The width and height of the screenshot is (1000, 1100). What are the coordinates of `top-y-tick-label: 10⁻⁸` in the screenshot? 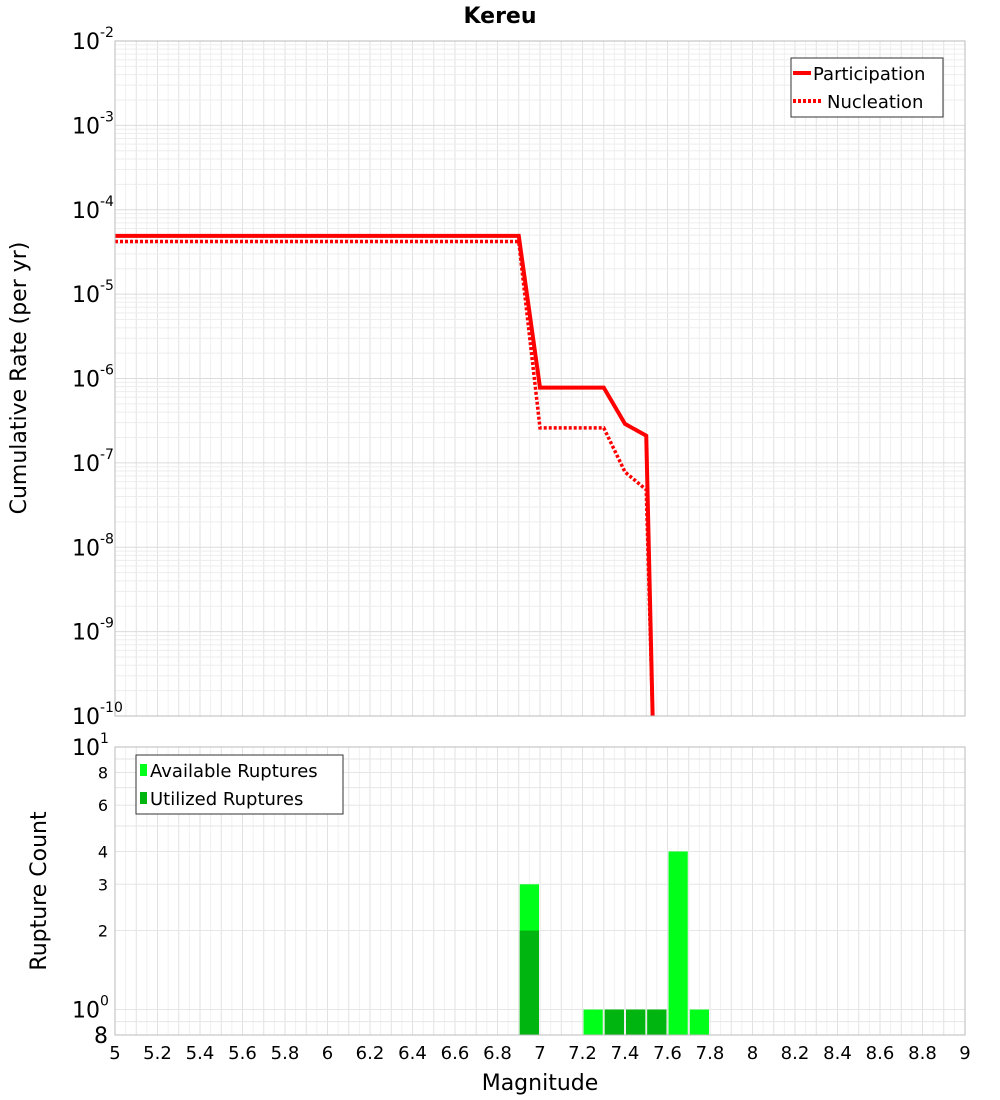 It's located at (93, 546).